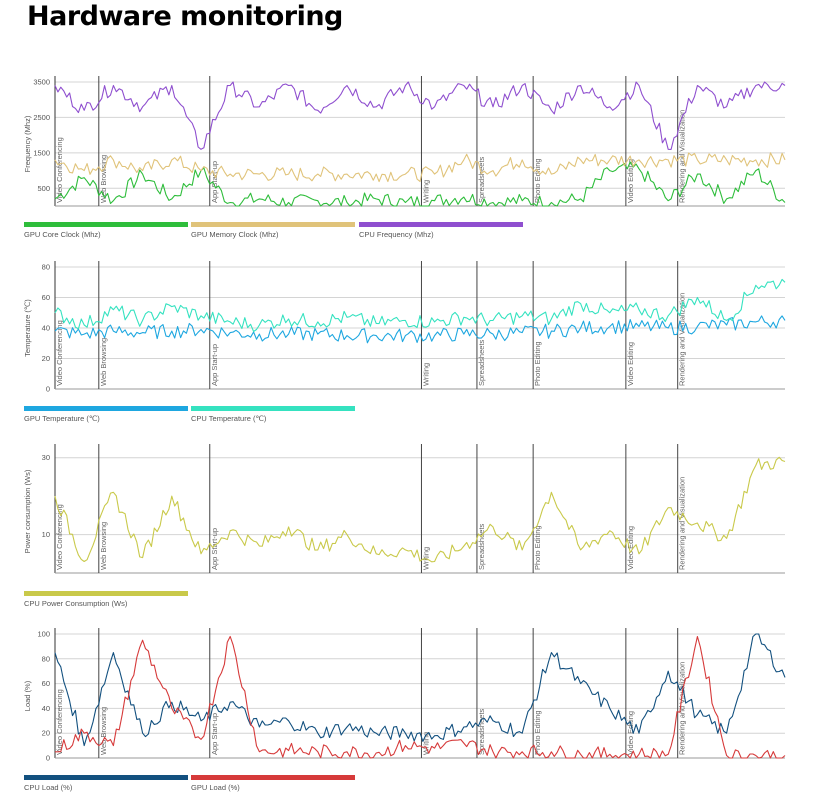 The image size is (827, 803). Describe the element at coordinates (76, 603) in the screenshot. I see `legend-label-power-0: CPU Power Consumption (Ws)` at that location.